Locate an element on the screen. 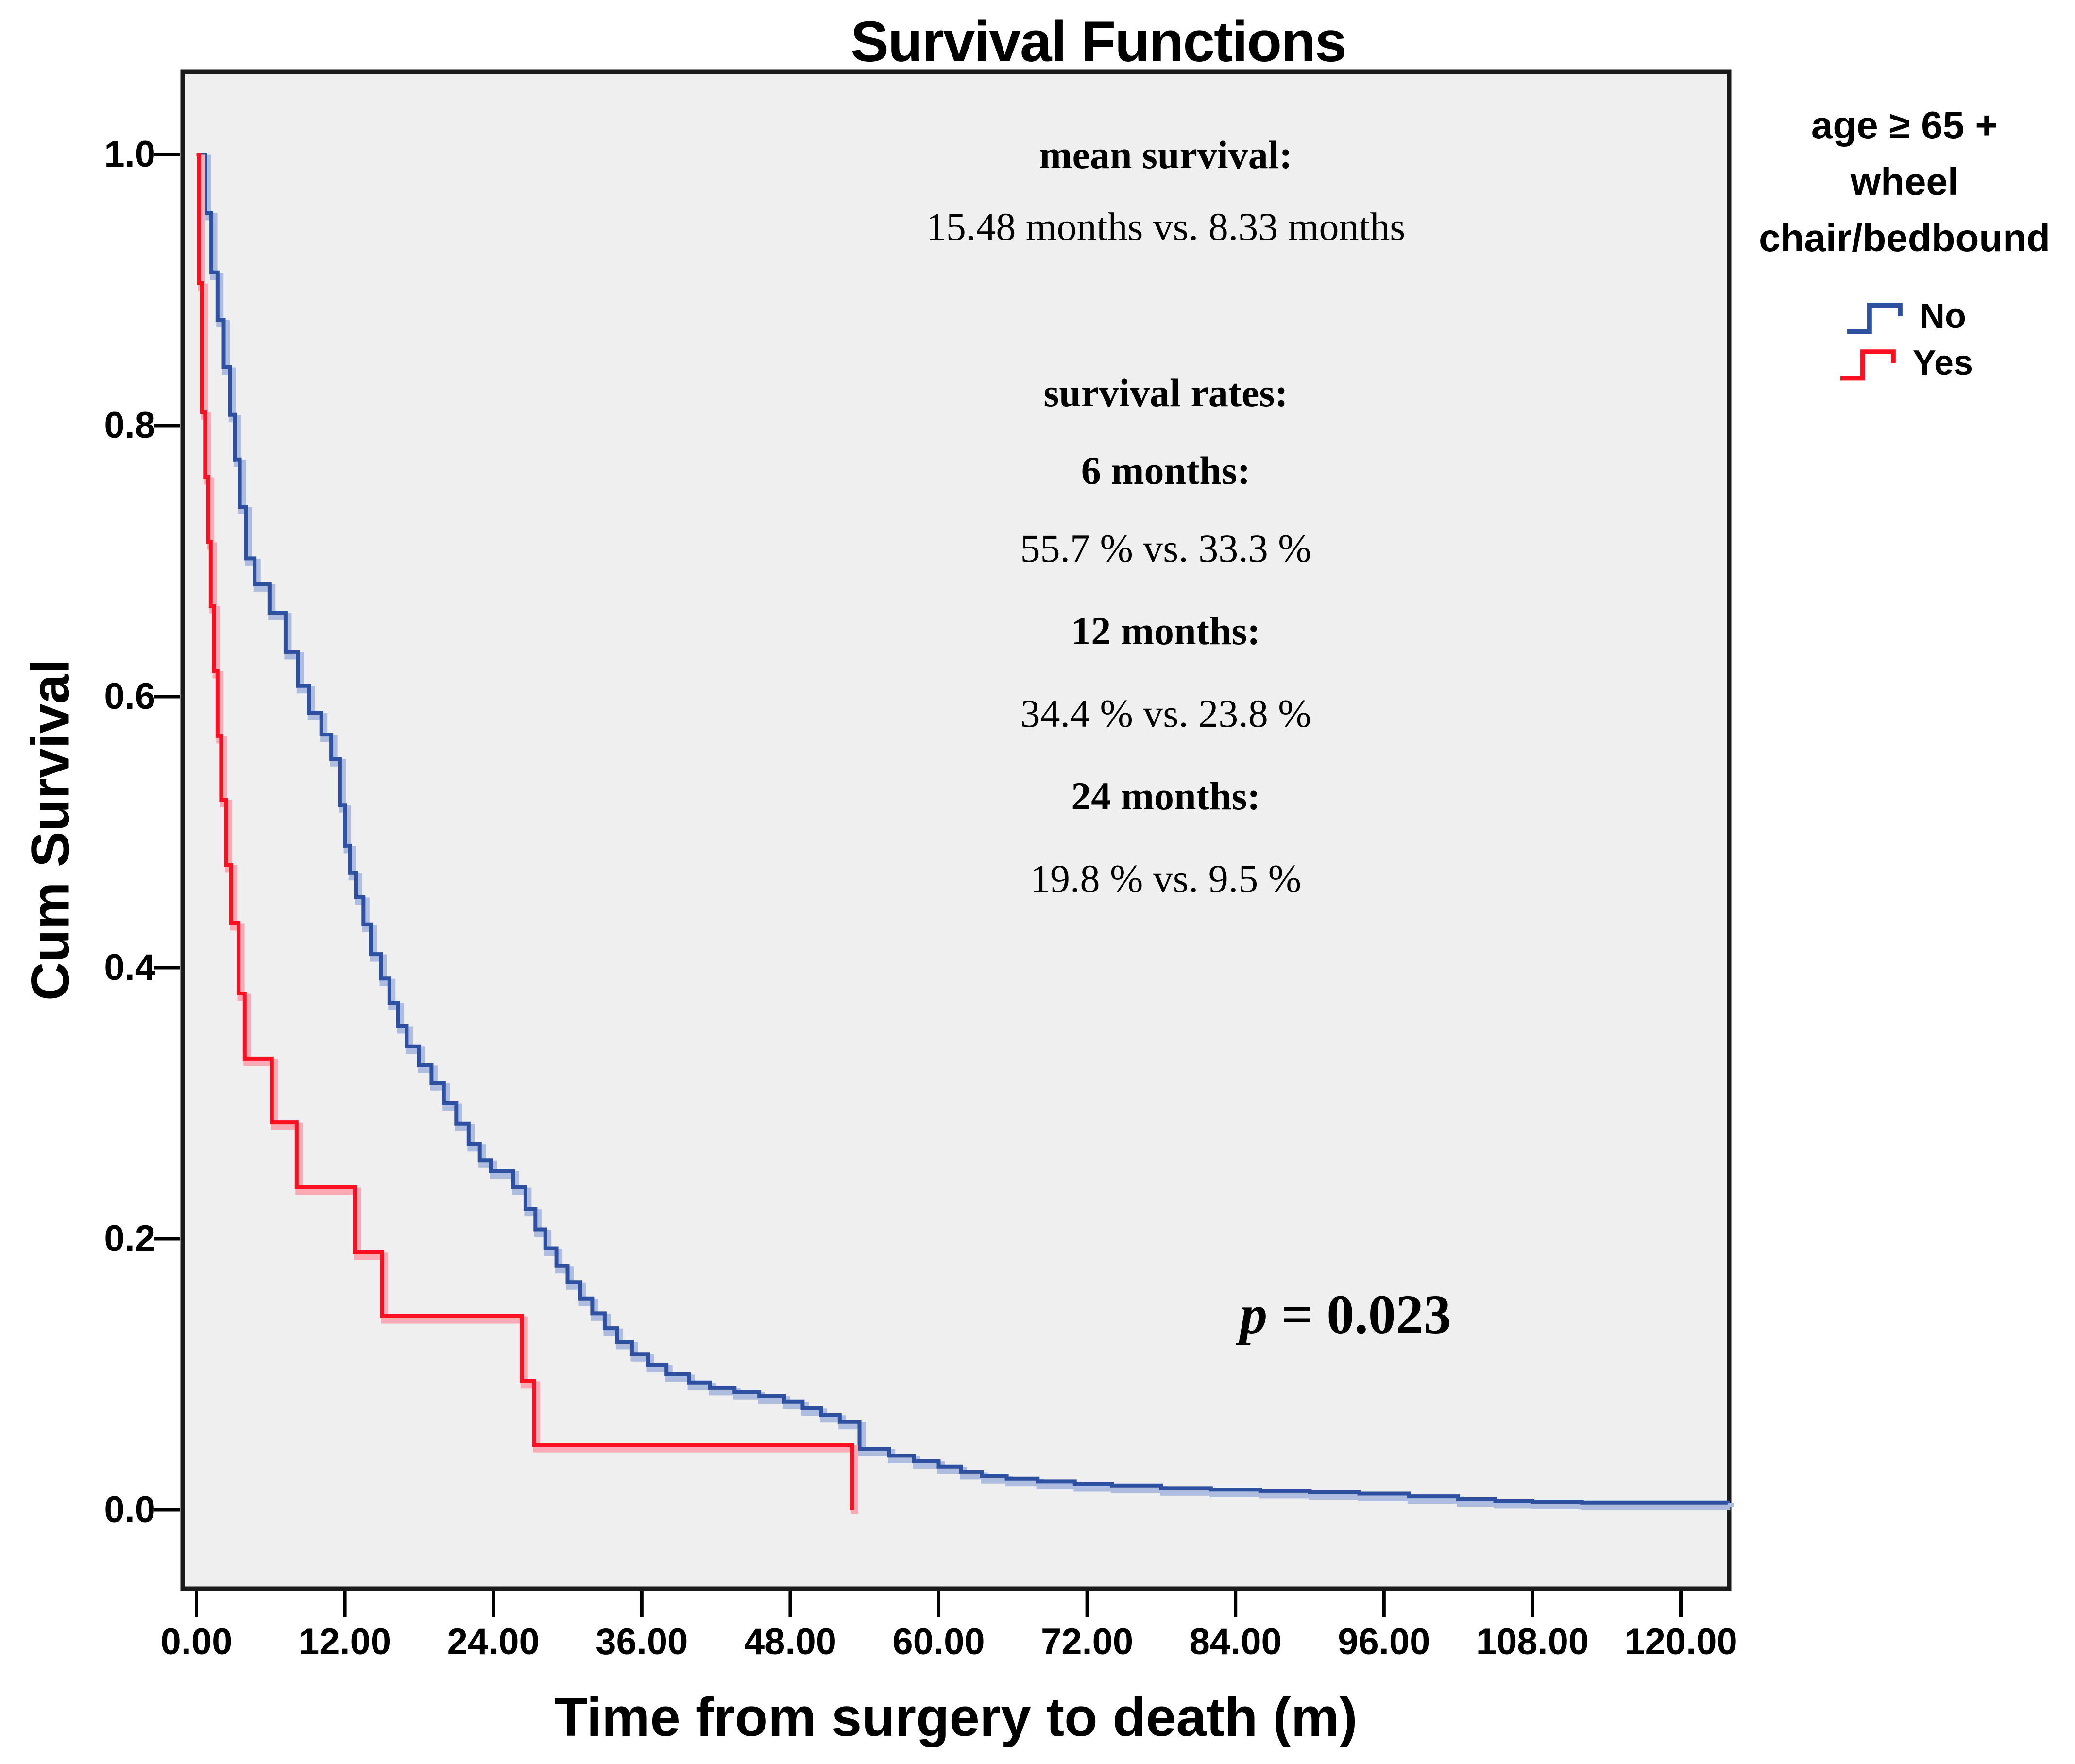 The height and width of the screenshot is (1764, 2075). legend: age ≥ 65 + wheel chair/bedbound No Yes is located at coordinates (1904, 241).